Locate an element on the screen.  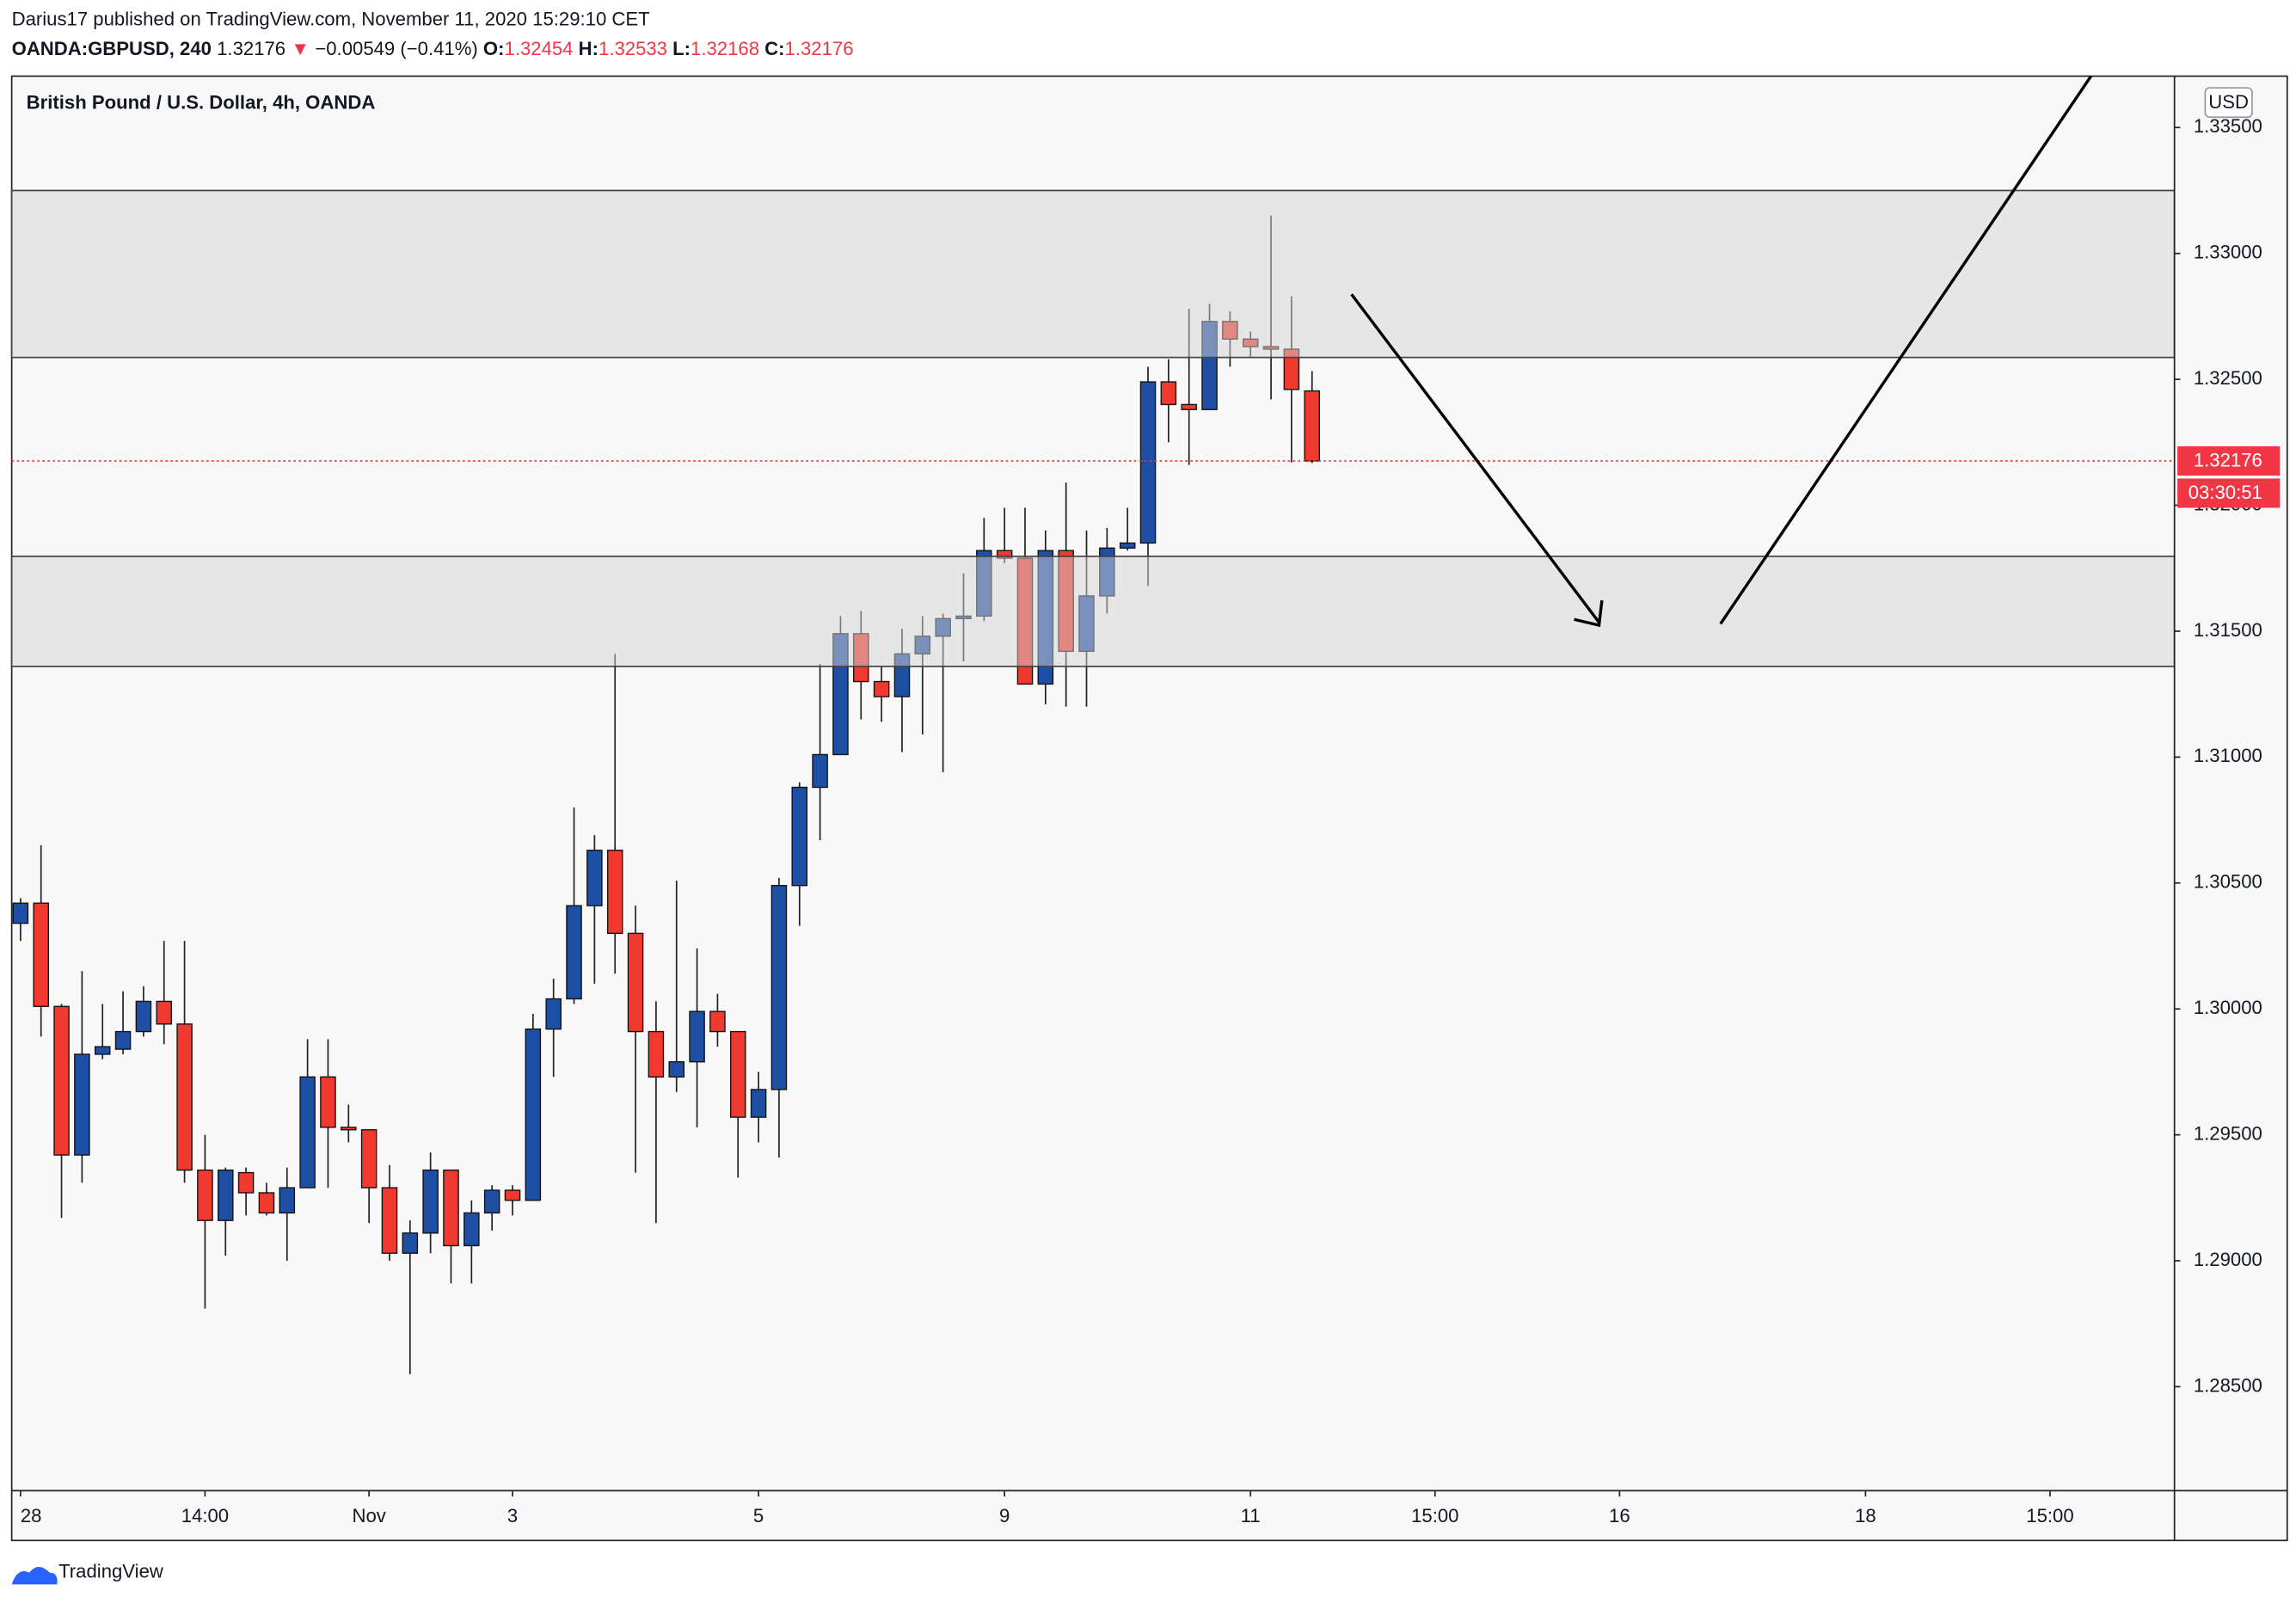
currency: USD is located at coordinates (2228, 102).